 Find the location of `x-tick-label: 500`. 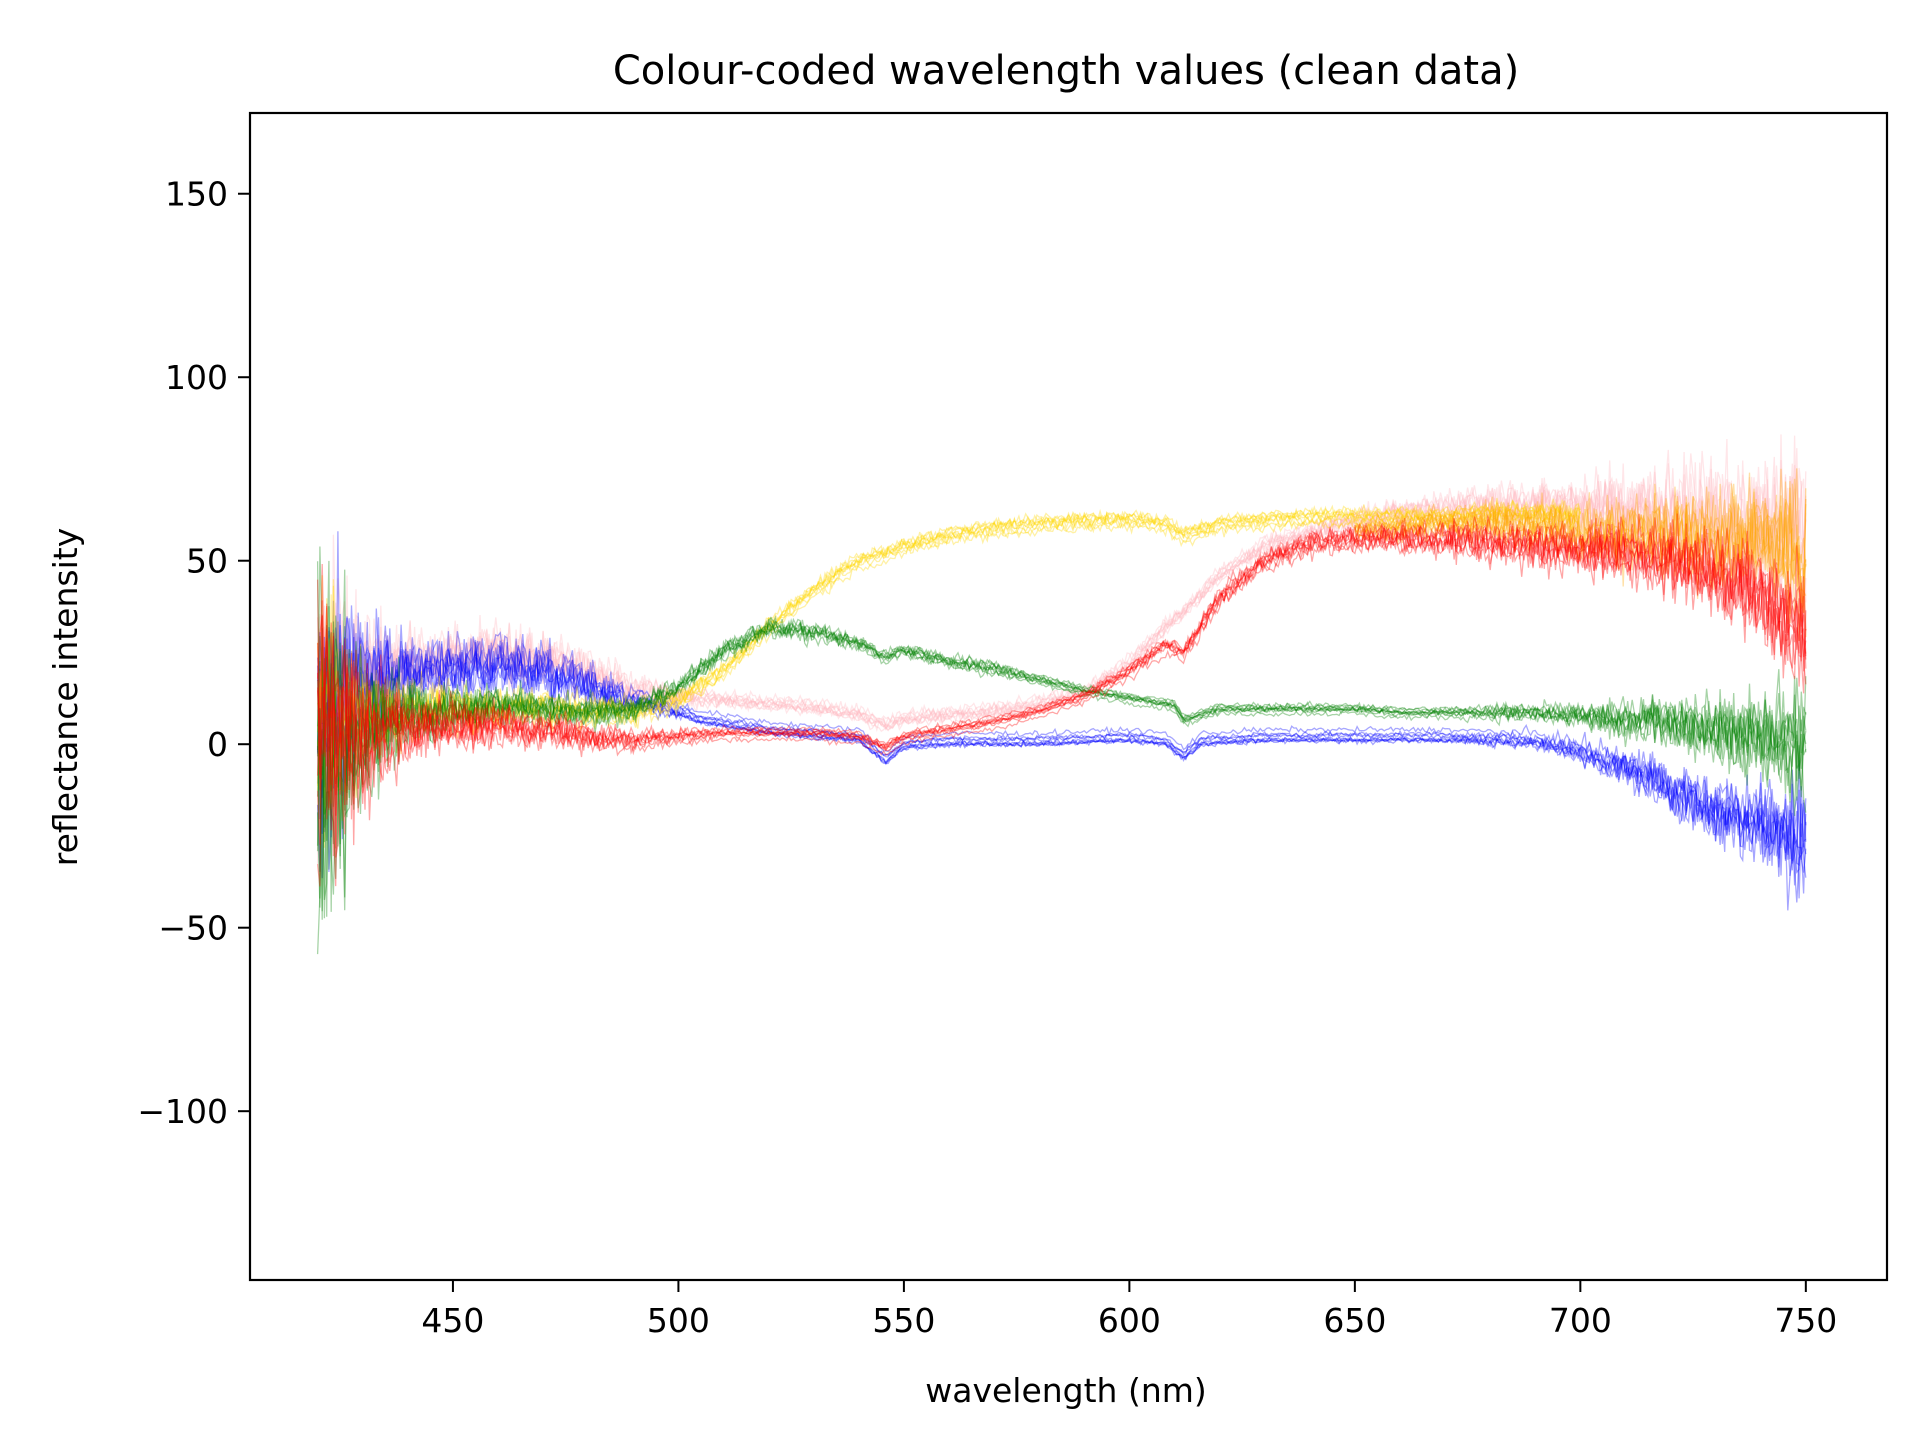

x-tick-label: 500 is located at coordinates (678, 1320).